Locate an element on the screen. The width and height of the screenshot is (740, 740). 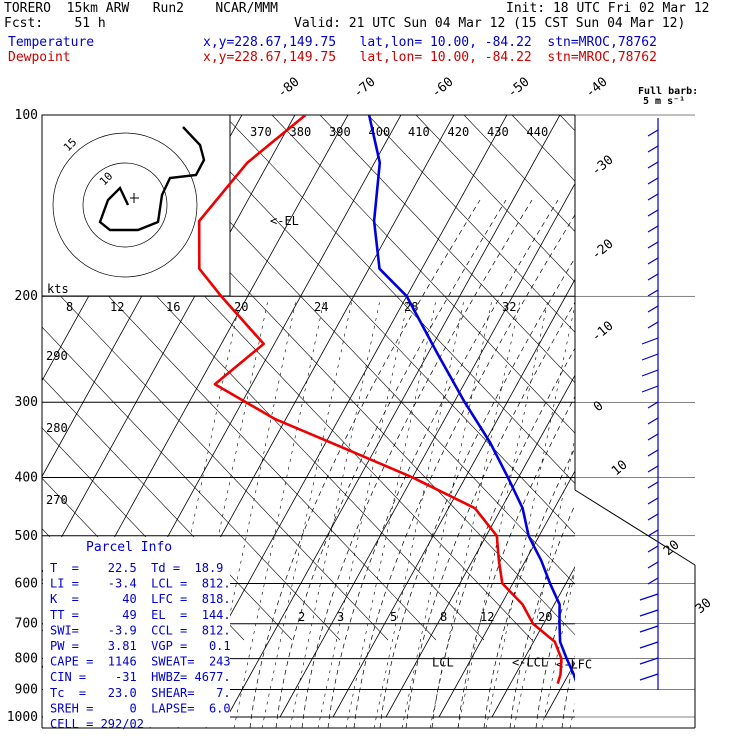
isotherm-label: 0 is located at coordinates (599, 407).